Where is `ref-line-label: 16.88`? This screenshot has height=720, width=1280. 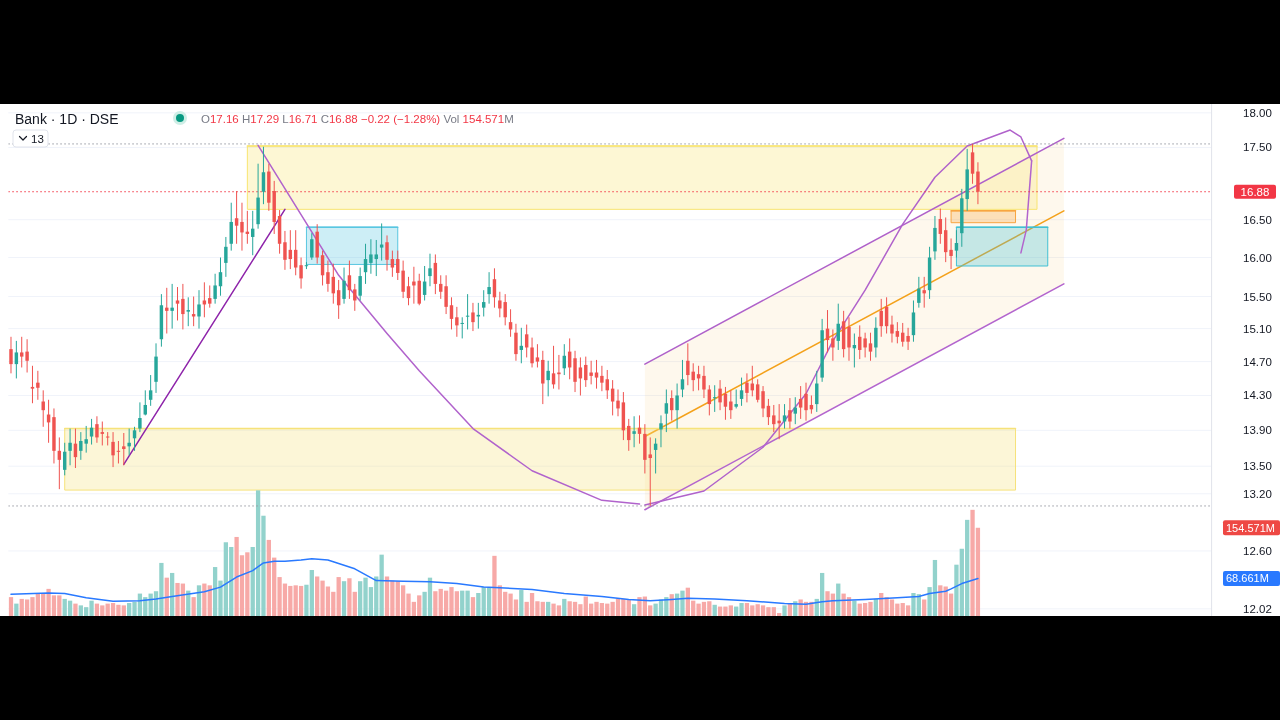 ref-line-label: 16.88 is located at coordinates (1255, 191).